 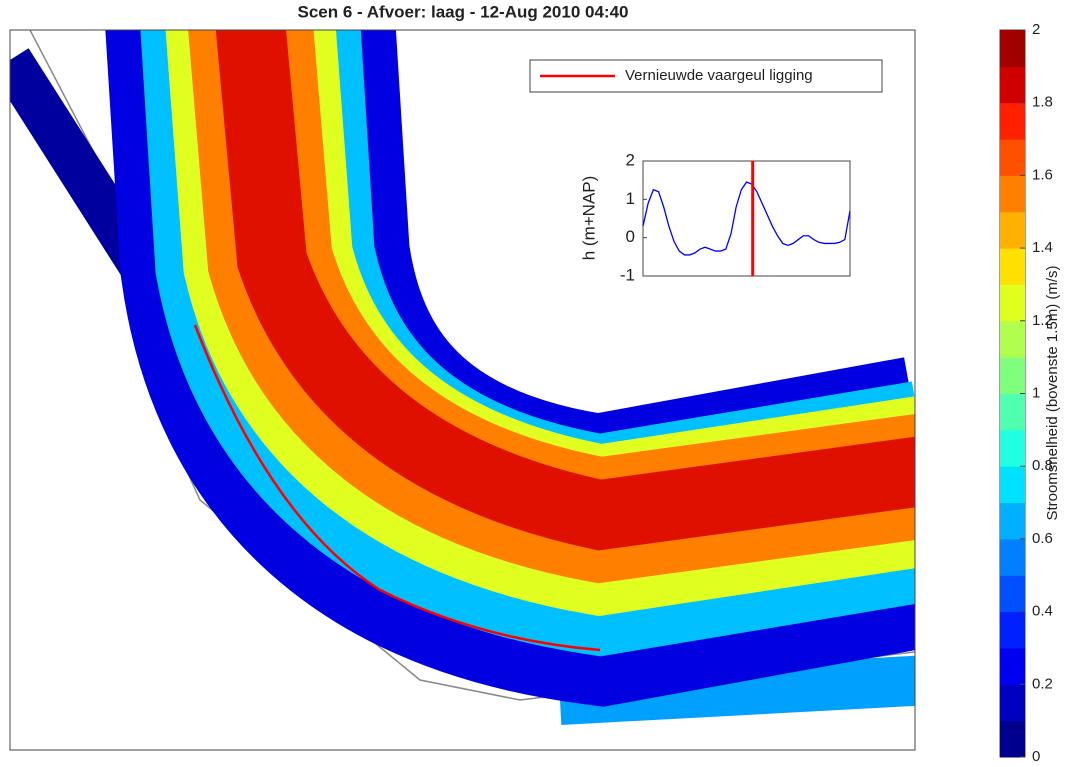 What do you see at coordinates (630, 236) in the screenshot?
I see `y-tick-label: 0` at bounding box center [630, 236].